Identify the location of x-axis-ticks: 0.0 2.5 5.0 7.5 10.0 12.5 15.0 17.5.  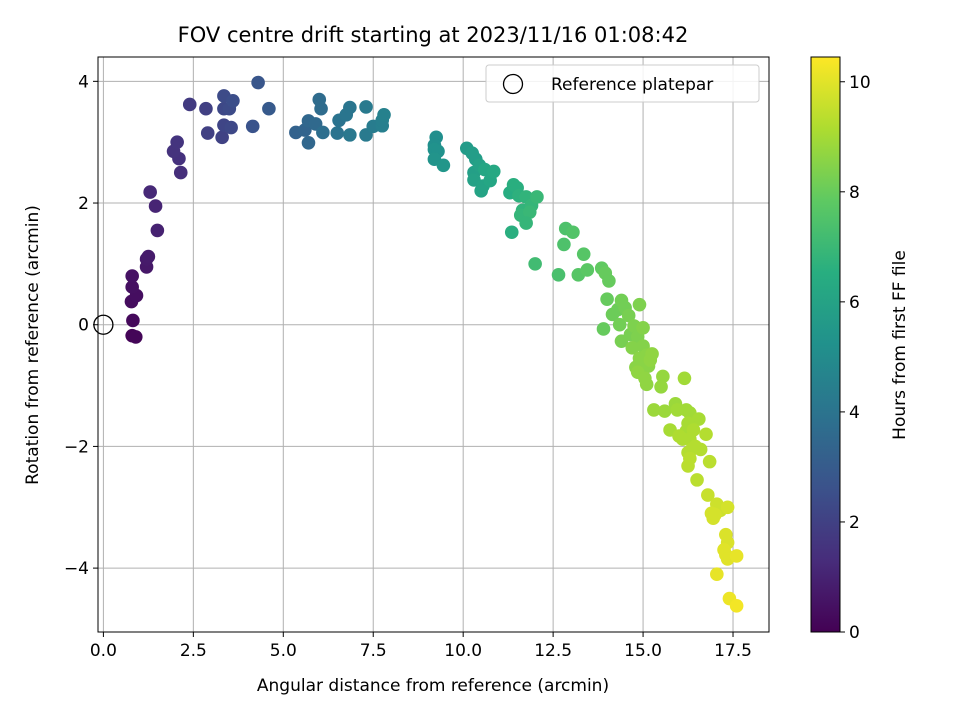
(421, 646).